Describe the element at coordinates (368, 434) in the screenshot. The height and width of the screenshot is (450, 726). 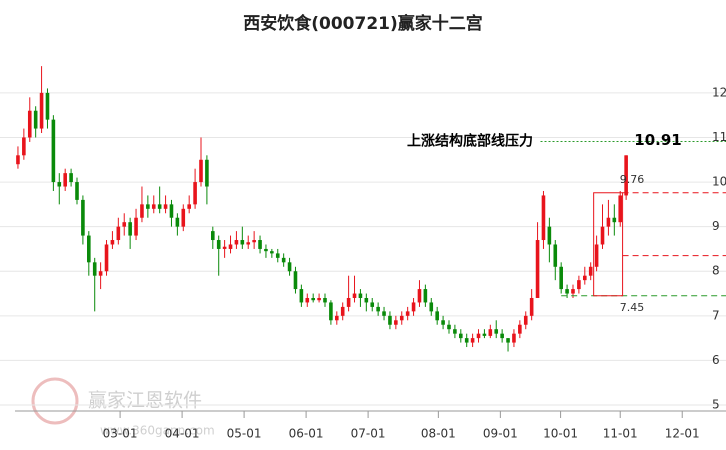
I see `x-tick-label: 07-01` at that location.